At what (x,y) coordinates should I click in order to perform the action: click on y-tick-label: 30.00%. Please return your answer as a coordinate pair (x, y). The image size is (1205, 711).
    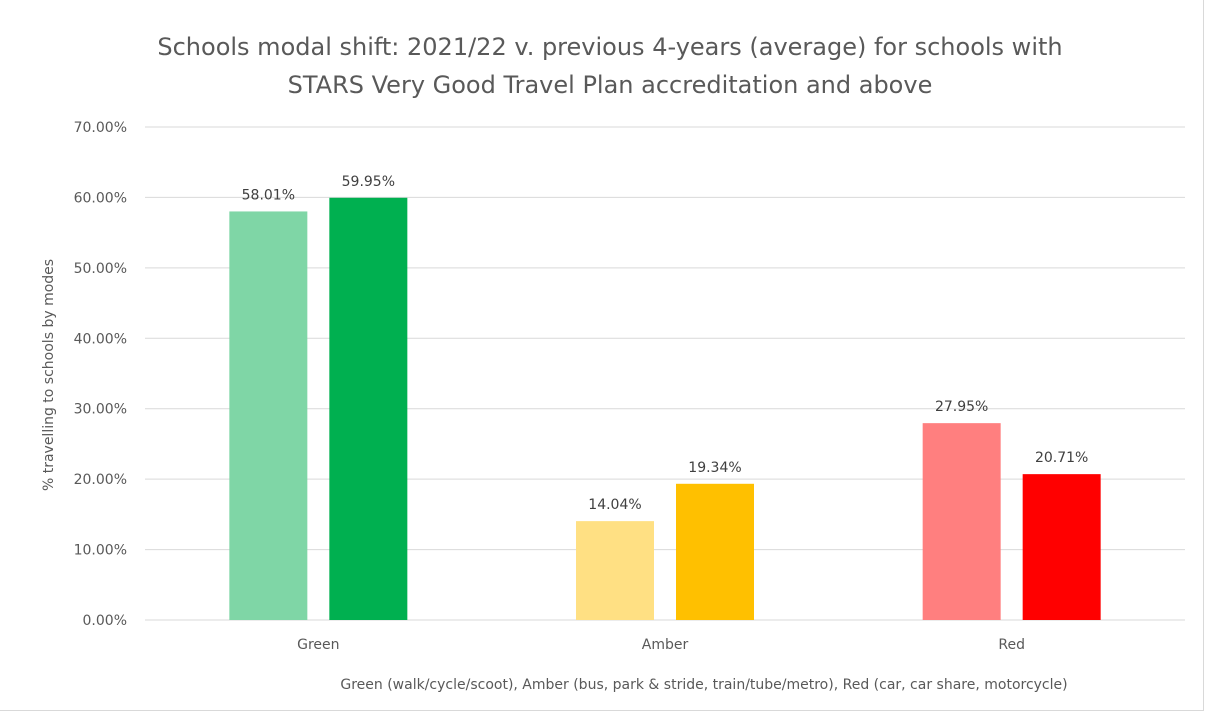
    Looking at the image, I should click on (100, 410).